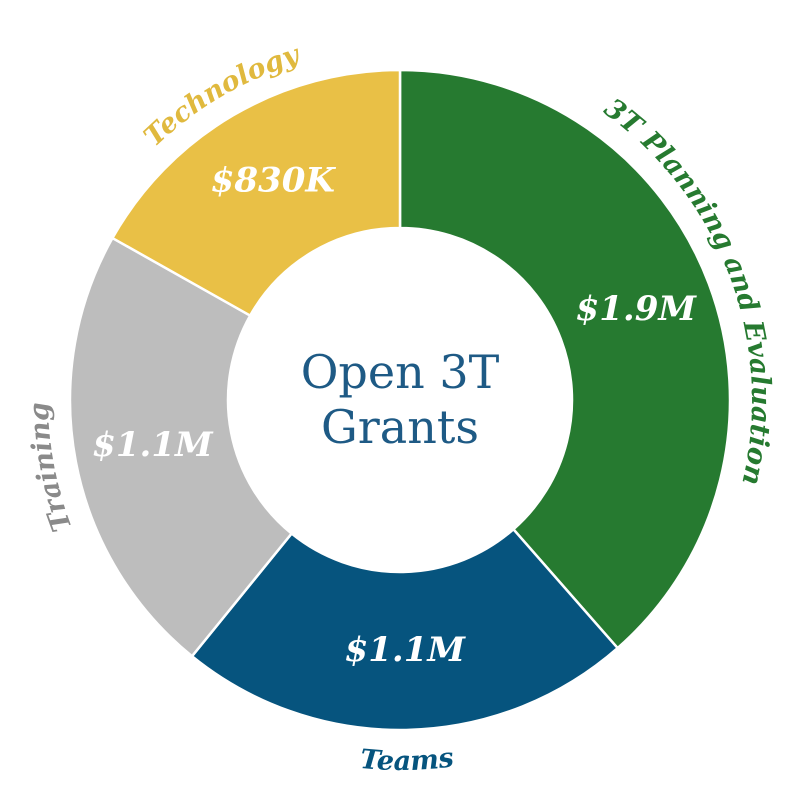 This screenshot has height=800, width=800. I want to click on chart-title: Open 3T Grants, so click(400, 399).